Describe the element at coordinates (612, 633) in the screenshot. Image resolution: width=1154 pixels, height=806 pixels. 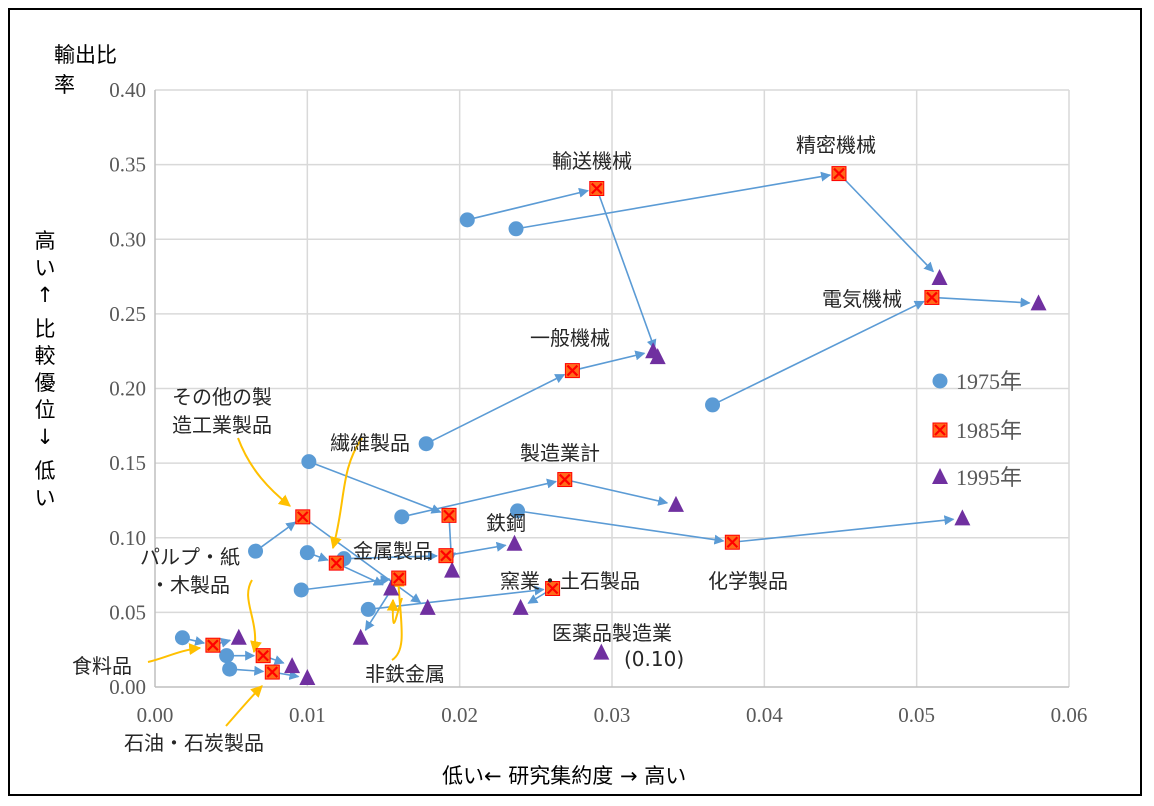
I see `data-label: 医薬品製造業` at that location.